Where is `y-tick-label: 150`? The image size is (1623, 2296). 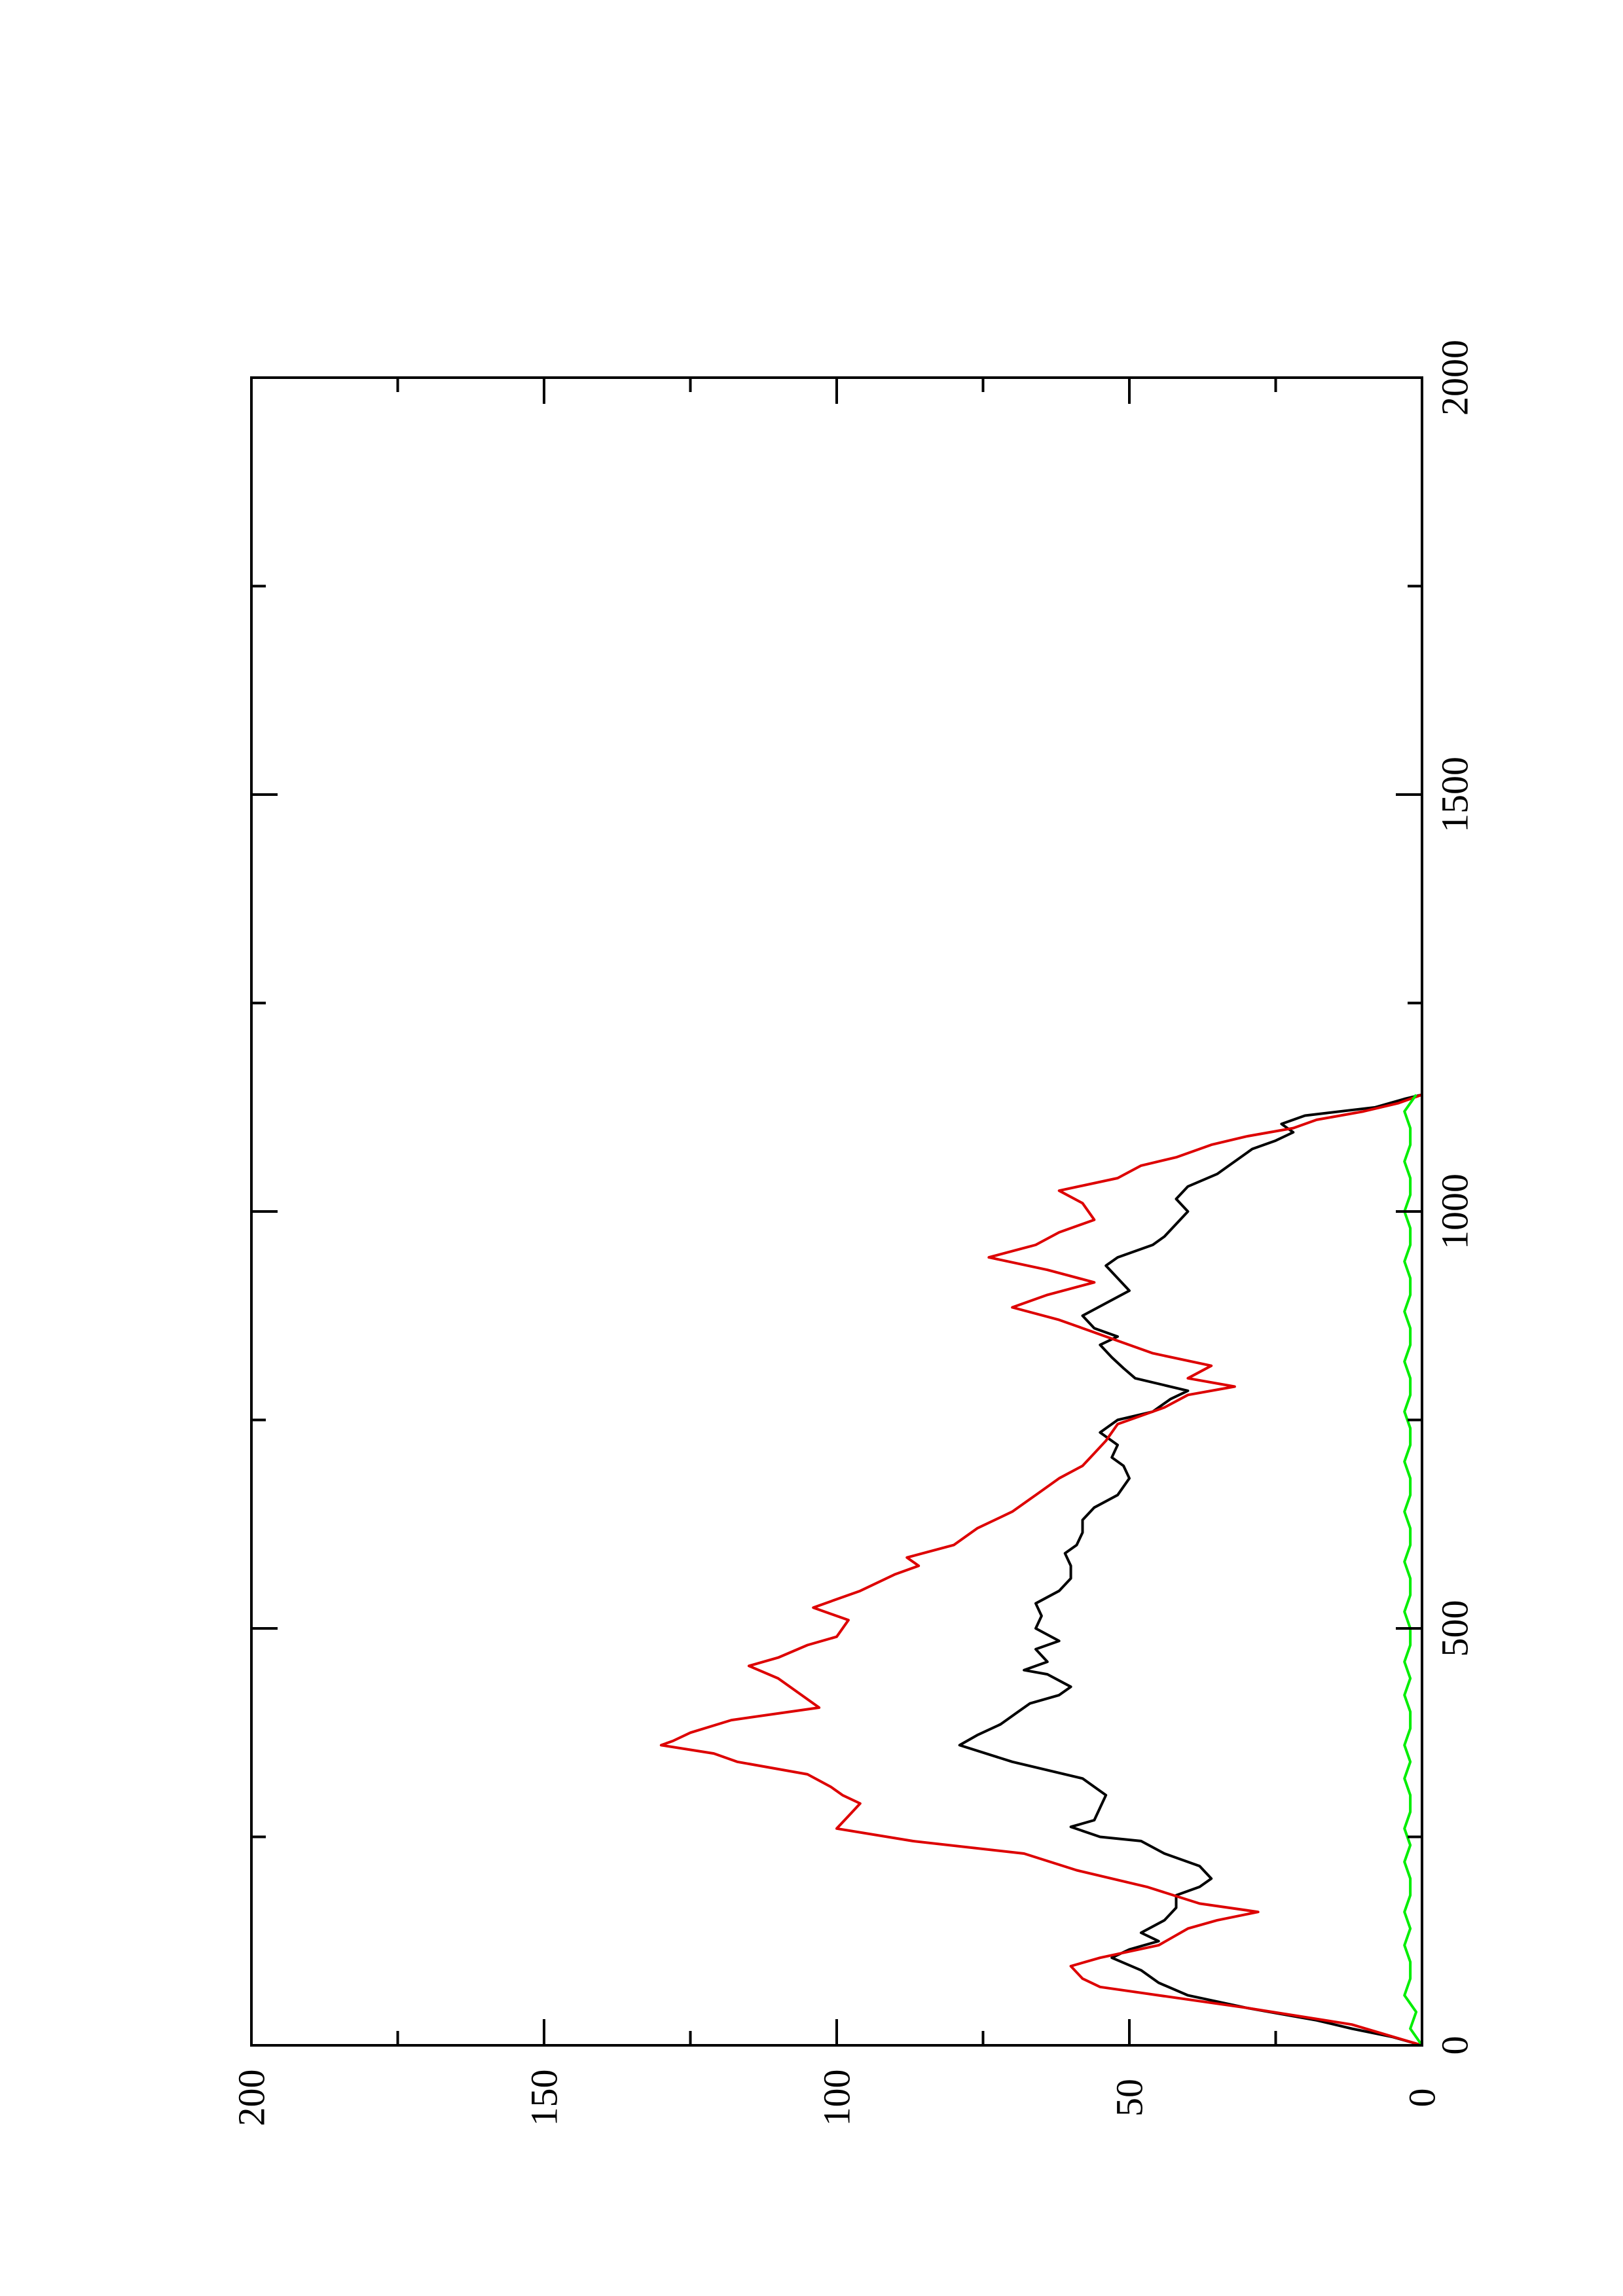
y-tick-label: 150 is located at coordinates (544, 2098).